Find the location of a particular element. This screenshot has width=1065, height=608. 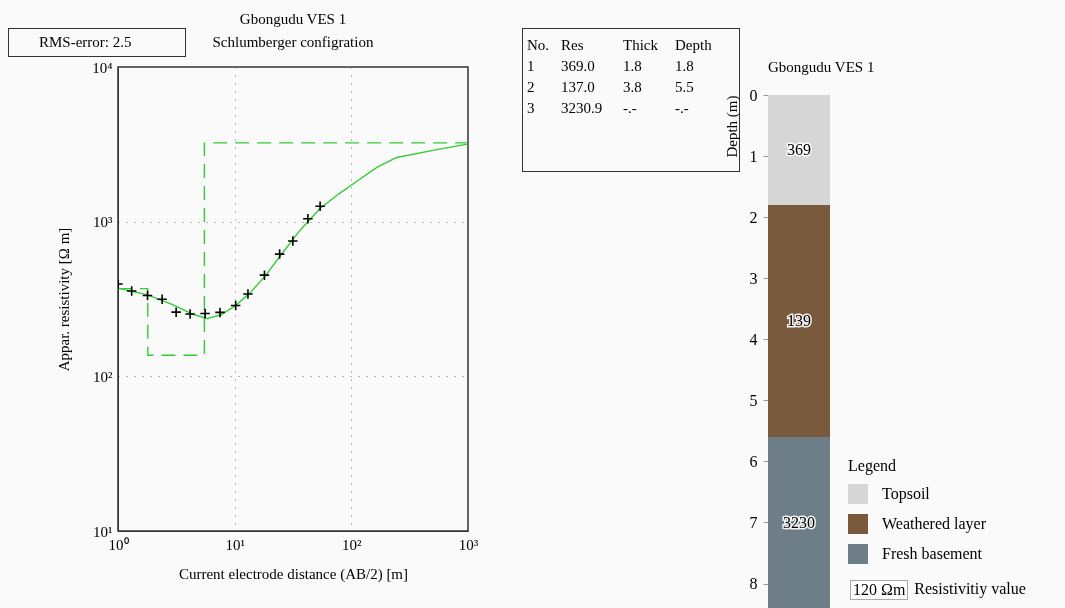

y-tick-label: 0 is located at coordinates (753, 95).